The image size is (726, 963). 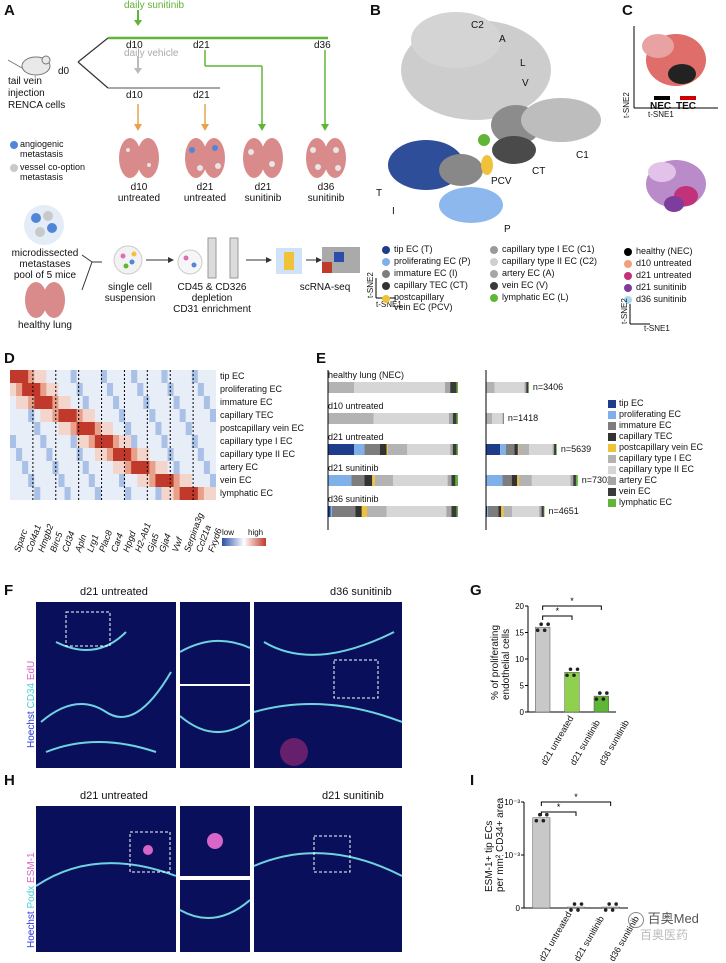 I want to click on e-legend-item: postcapillary vein EC, so click(x=655, y=447).